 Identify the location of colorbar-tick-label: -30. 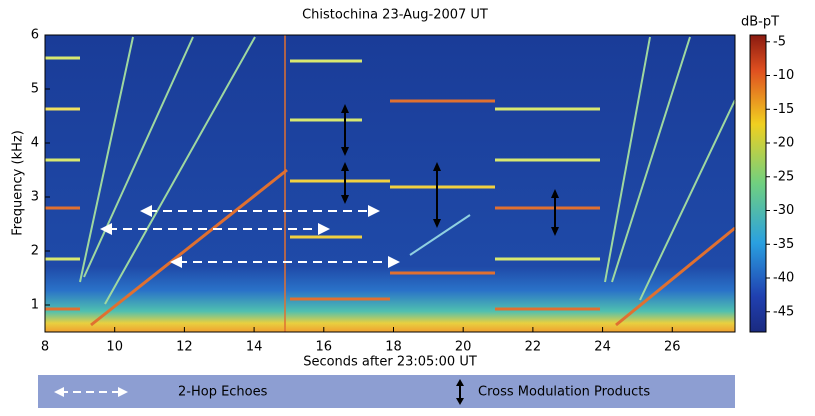
(783, 210).